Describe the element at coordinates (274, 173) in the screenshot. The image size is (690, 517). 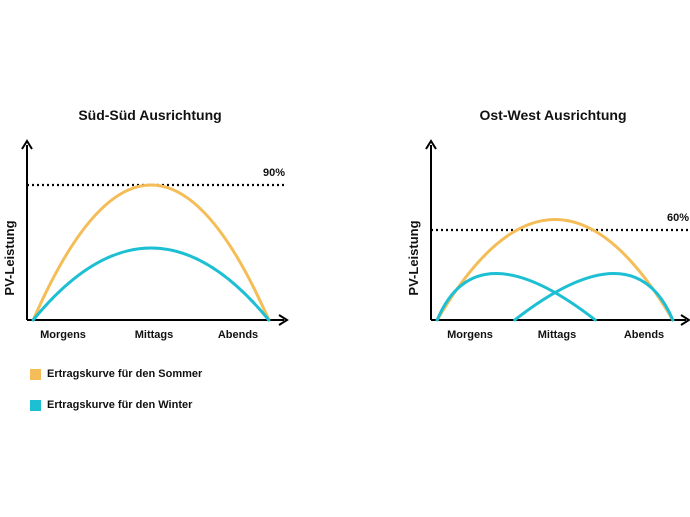
I see `reference-label: 90%` at that location.